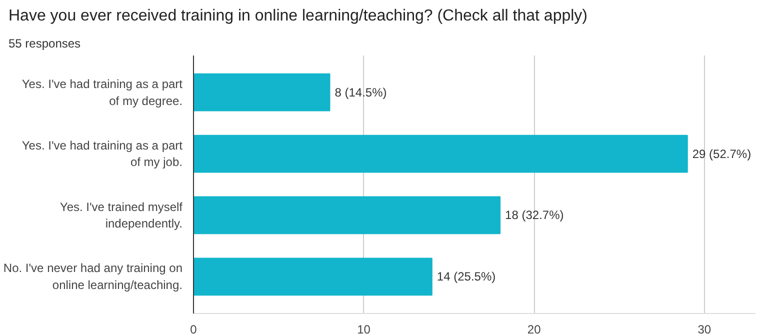 The image size is (775, 336). I want to click on x-tick-label: 20, so click(534, 329).